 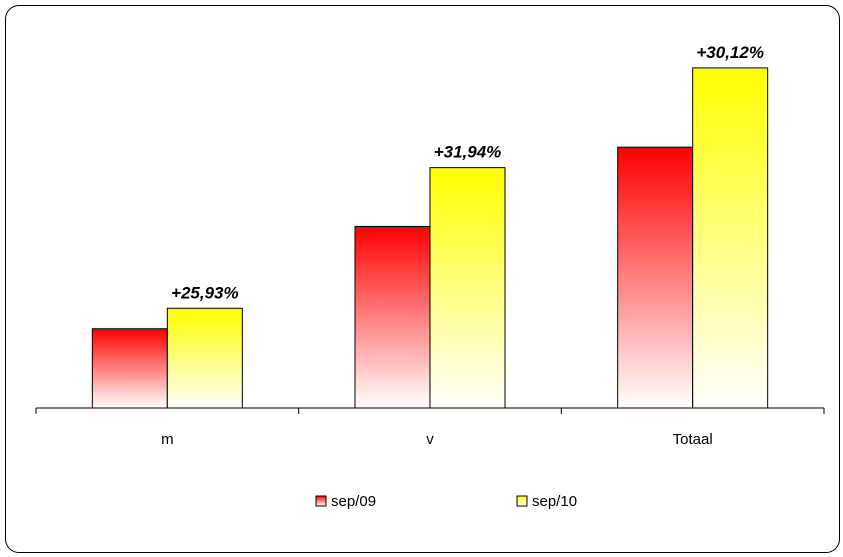 I want to click on legend-label-sep10: sep/10, so click(x=554, y=501).